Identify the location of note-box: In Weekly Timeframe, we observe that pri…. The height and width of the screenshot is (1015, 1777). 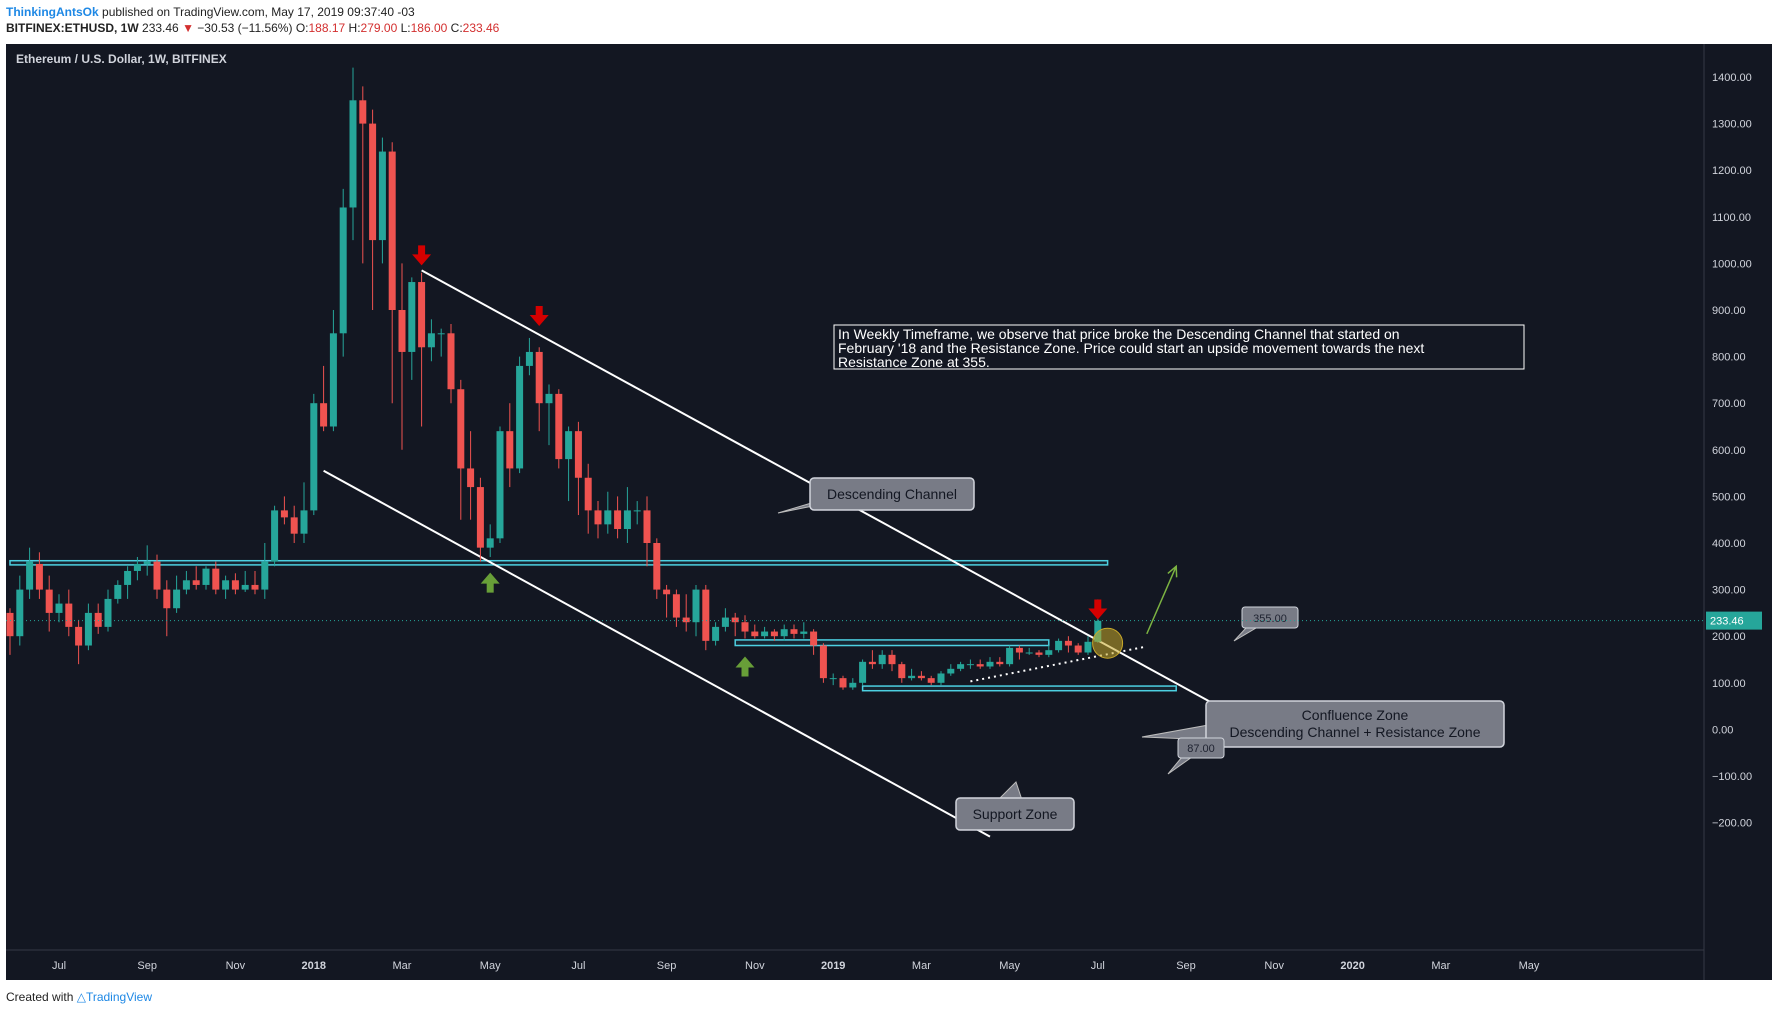
(1179, 347).